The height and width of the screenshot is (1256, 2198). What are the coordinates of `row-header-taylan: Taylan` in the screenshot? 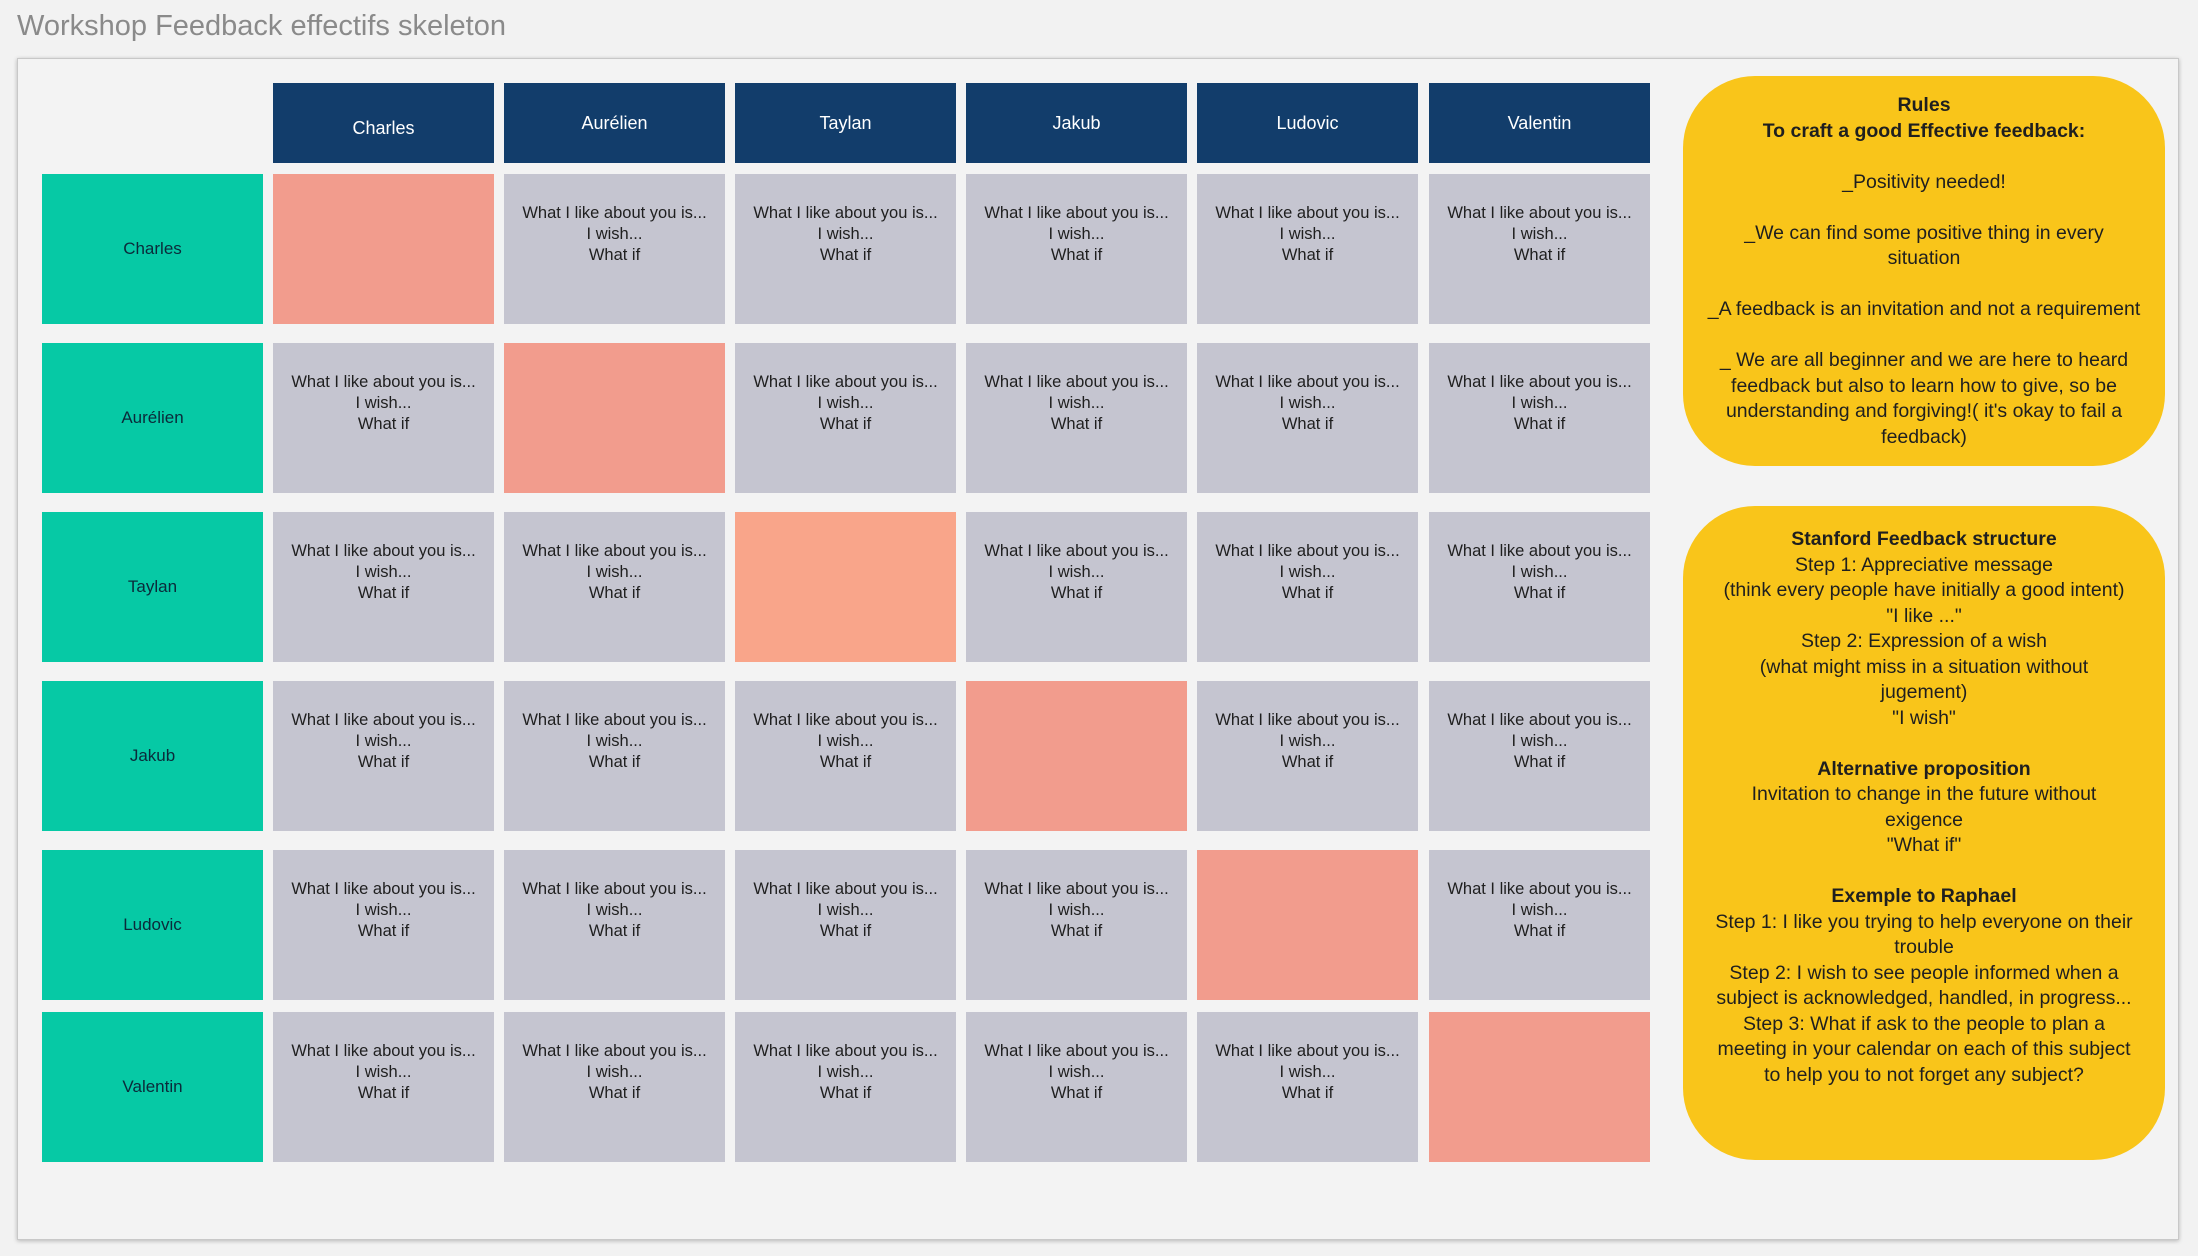 It's located at (152, 587).